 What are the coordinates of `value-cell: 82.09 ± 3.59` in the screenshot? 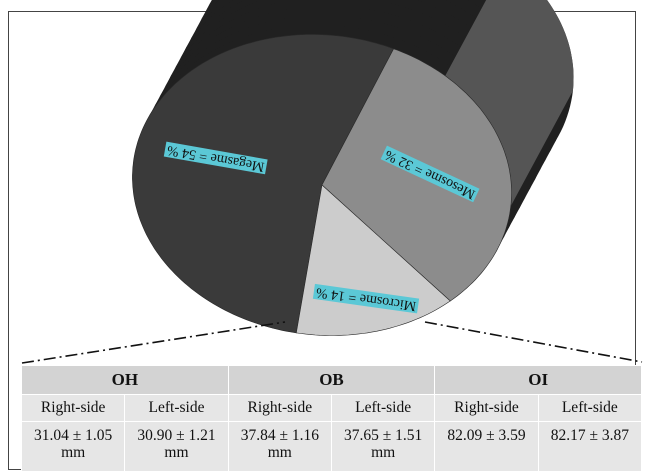 It's located at (486, 446).